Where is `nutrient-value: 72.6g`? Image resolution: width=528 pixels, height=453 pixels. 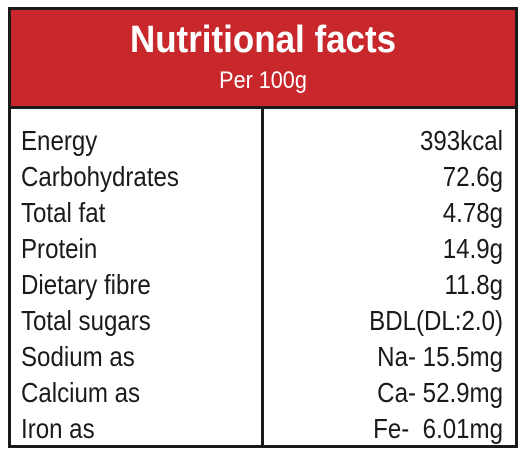 nutrient-value: 72.6g is located at coordinates (472, 176).